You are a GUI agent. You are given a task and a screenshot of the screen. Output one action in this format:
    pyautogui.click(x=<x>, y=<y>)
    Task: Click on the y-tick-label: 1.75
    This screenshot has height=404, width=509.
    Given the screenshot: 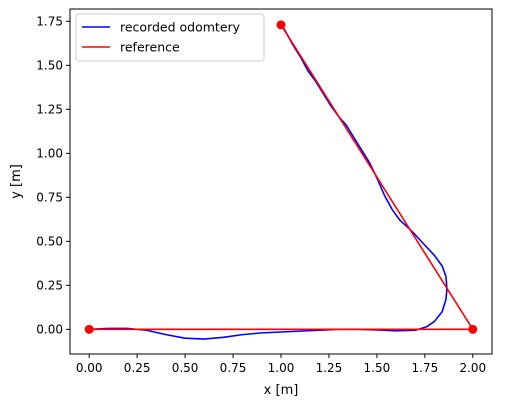 What is the action you would take?
    pyautogui.click(x=49, y=21)
    